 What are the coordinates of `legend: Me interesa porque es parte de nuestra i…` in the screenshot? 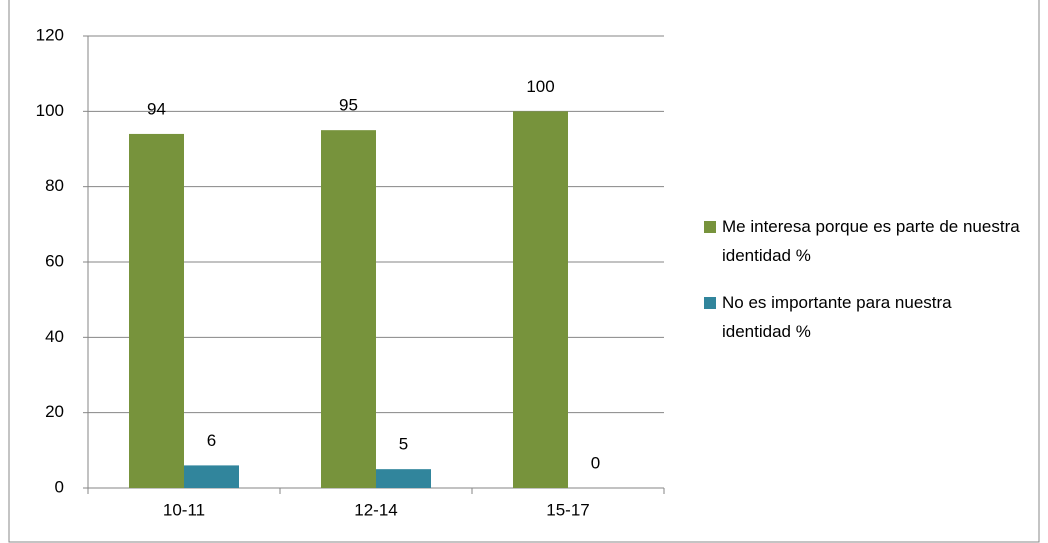 It's located at (864, 288).